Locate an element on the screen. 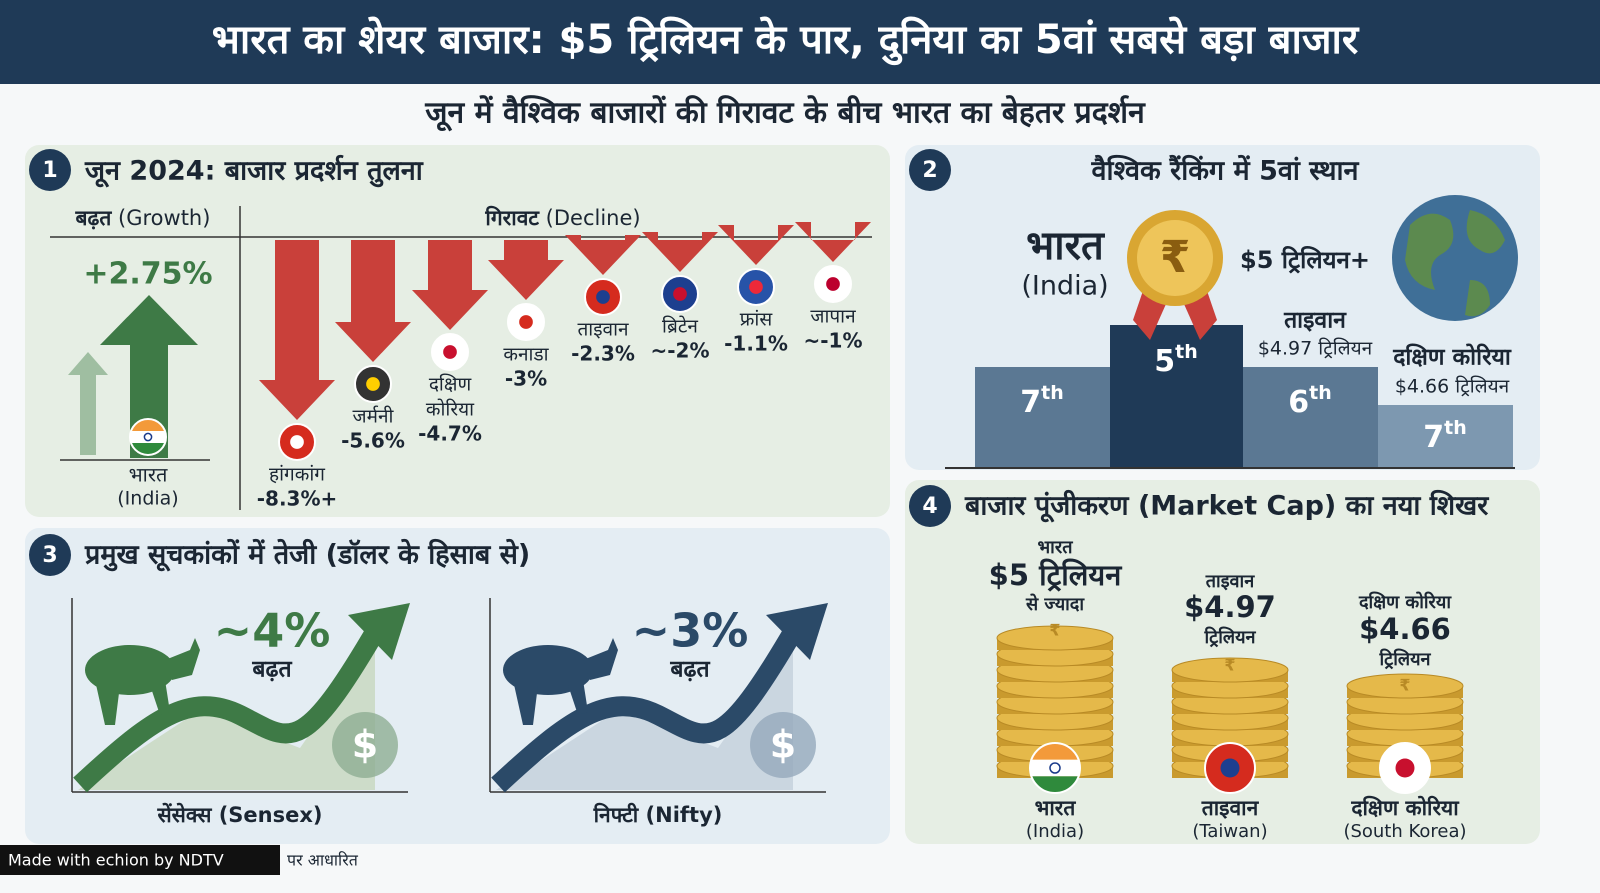  decline-value: ~-2% is located at coordinates (679, 351).